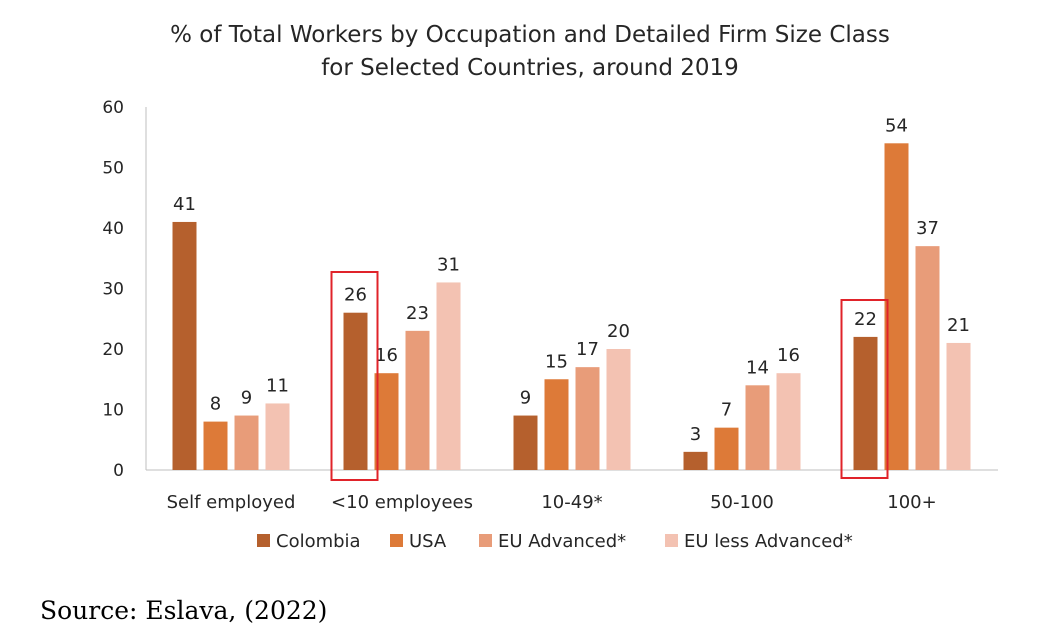 The image size is (1061, 636). What do you see at coordinates (113, 229) in the screenshot?
I see `y-tick-label: 40` at bounding box center [113, 229].